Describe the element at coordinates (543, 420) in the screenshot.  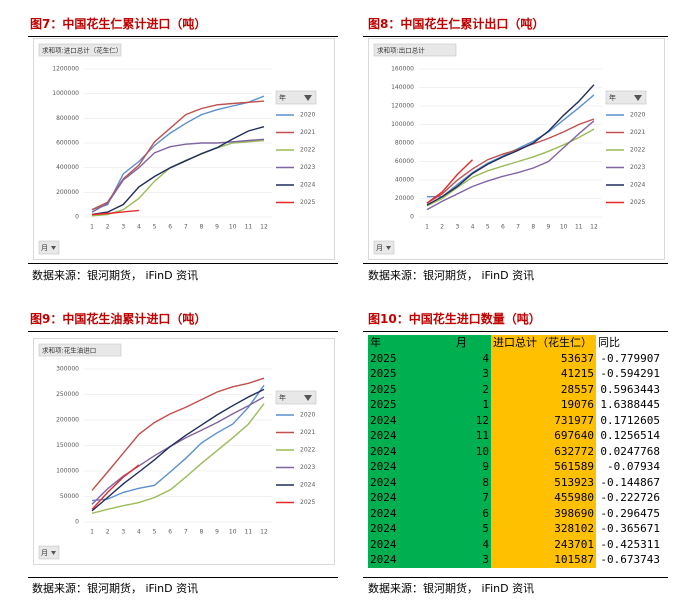
I see `table-cell: 731977` at that location.